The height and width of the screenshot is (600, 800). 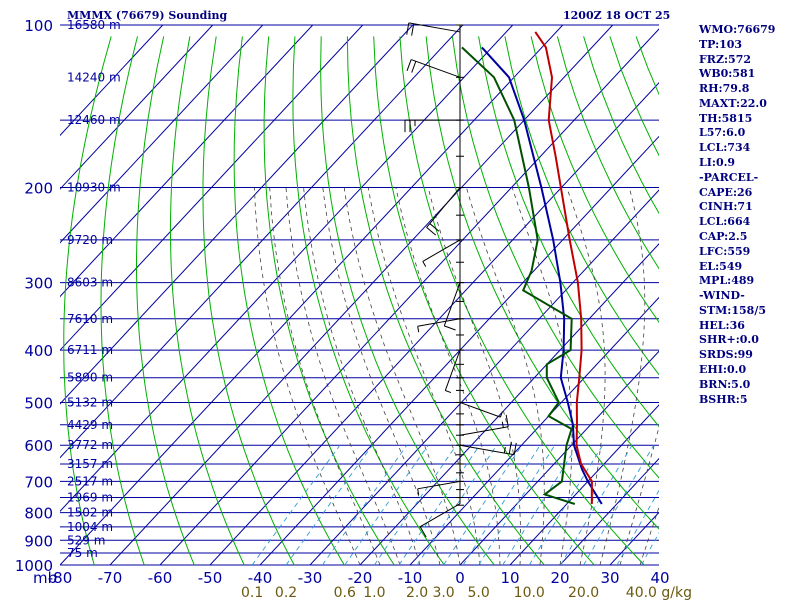 I want to click on sounding-profiles, so click(x=532, y=268).